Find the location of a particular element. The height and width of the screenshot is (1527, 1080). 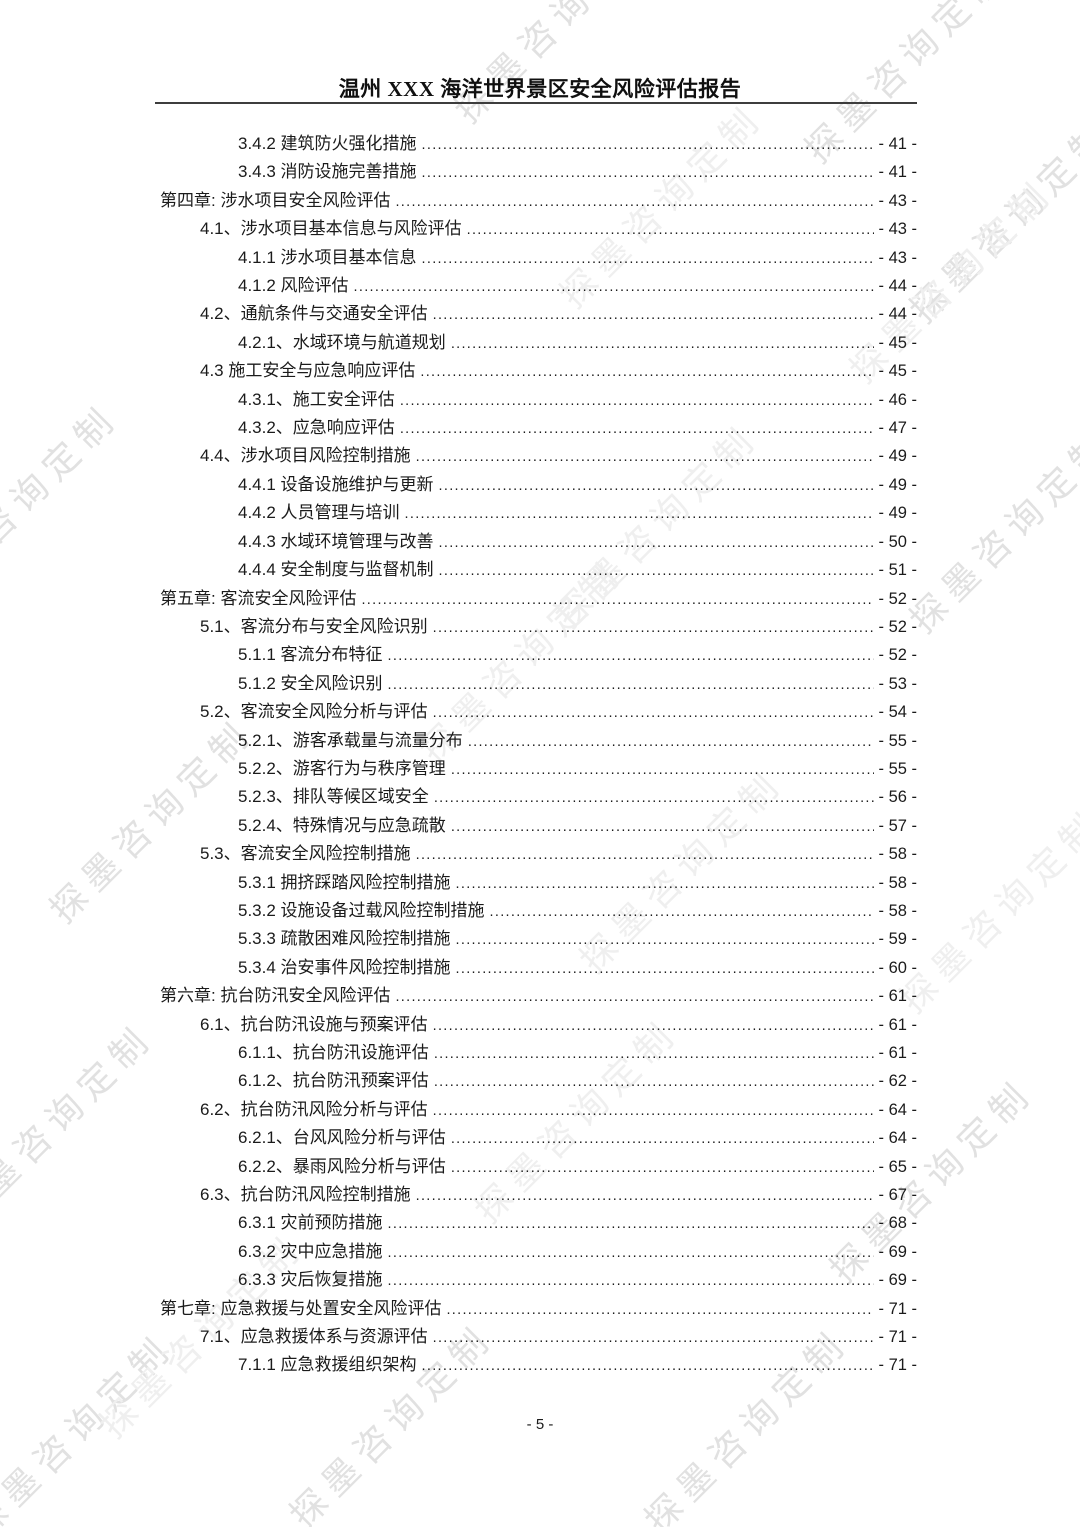

toc-entry: 5.1.2 安全风险识别 - 53 - is located at coordinates (536, 684).